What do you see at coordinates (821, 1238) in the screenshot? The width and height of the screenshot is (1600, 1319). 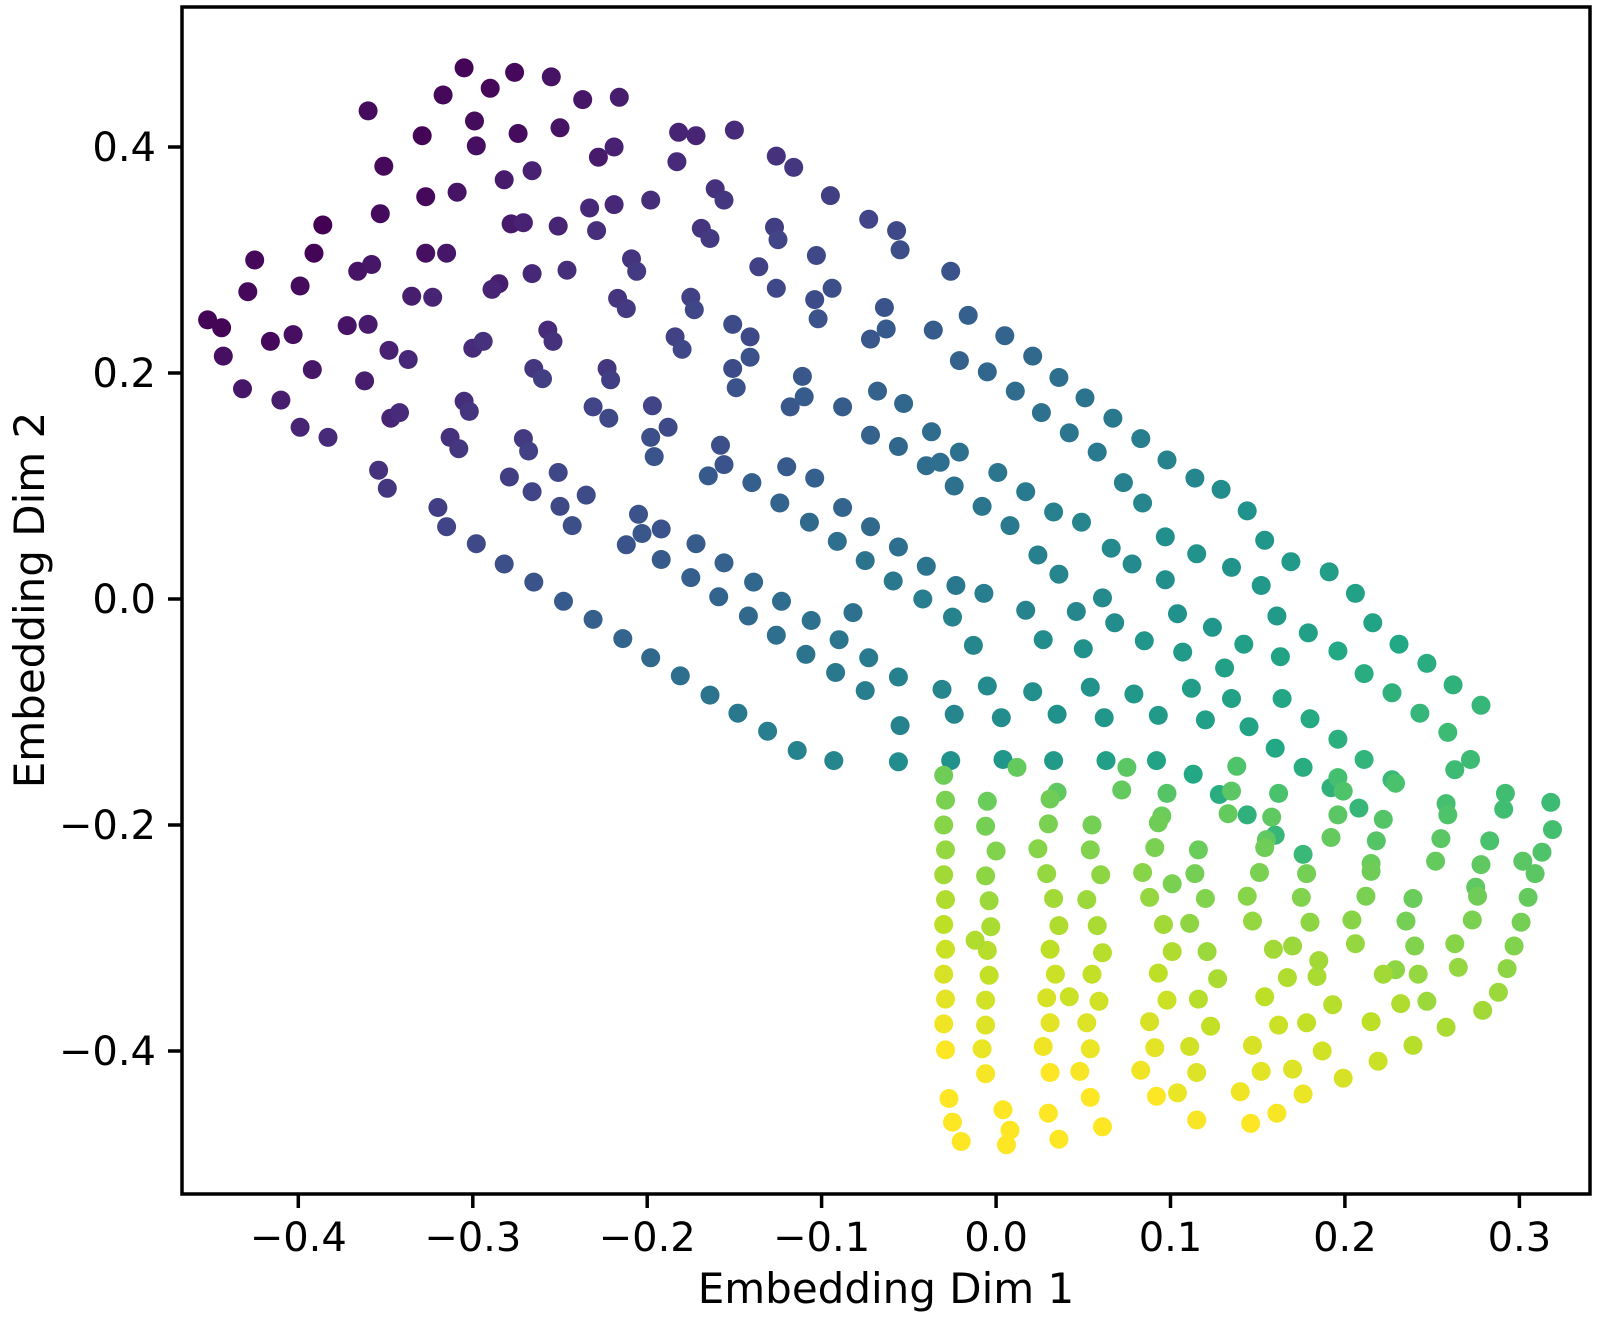 I see `x-tick-label: −0.1` at bounding box center [821, 1238].